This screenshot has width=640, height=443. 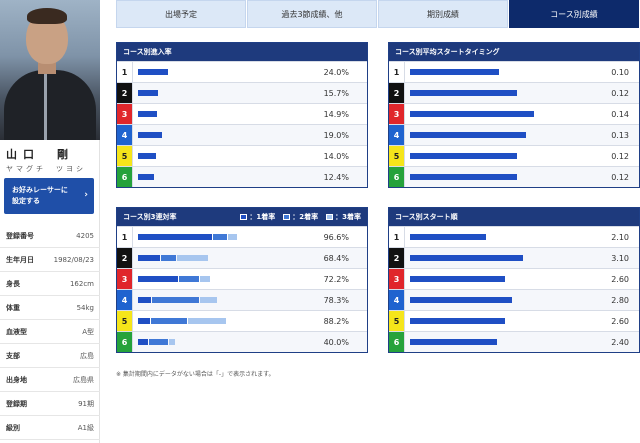 I want to click on profile-value: 54kg, so click(x=85, y=307).